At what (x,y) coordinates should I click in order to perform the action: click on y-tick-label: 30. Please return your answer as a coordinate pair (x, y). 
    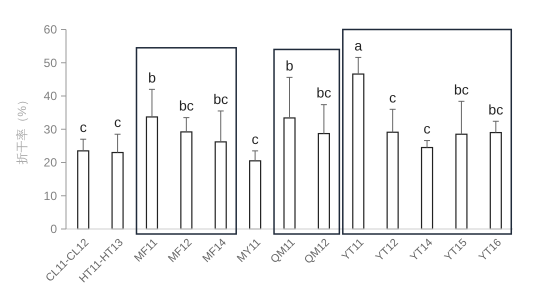
    Looking at the image, I should click on (51, 129).